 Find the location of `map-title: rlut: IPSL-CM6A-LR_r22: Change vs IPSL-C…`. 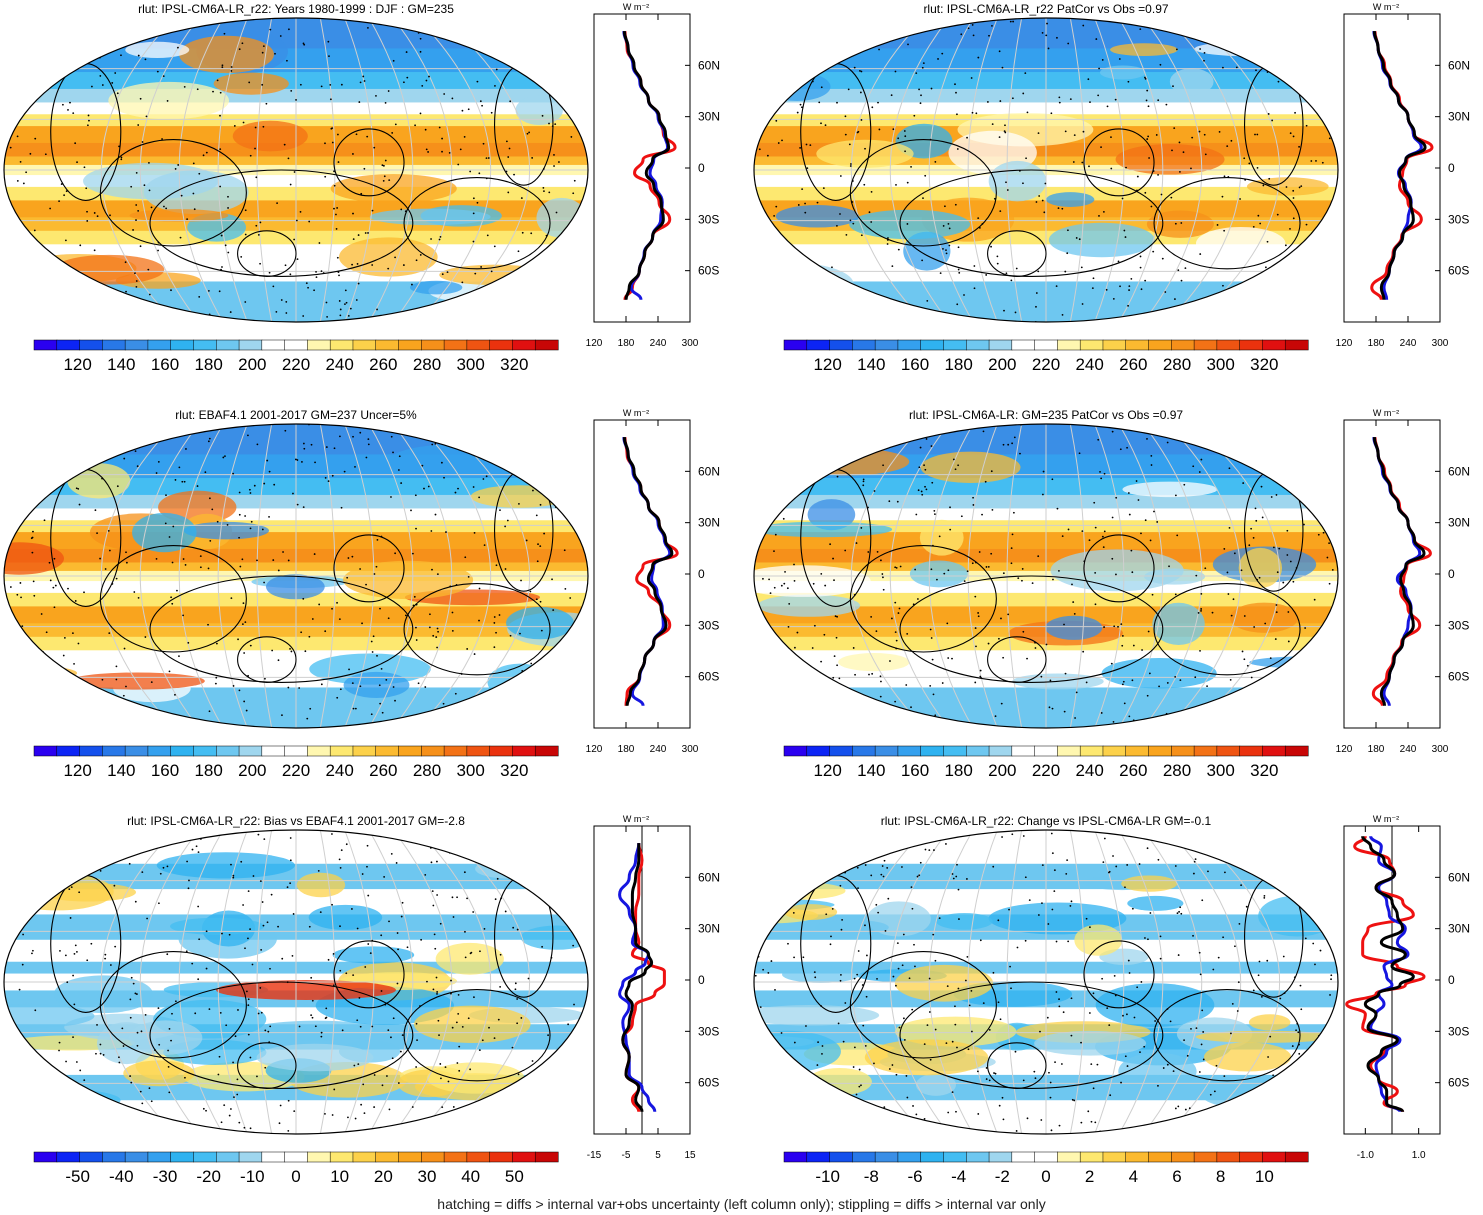

map-title: rlut: IPSL-CM6A-LR_r22: Change vs IPSL-C… is located at coordinates (1046, 821).